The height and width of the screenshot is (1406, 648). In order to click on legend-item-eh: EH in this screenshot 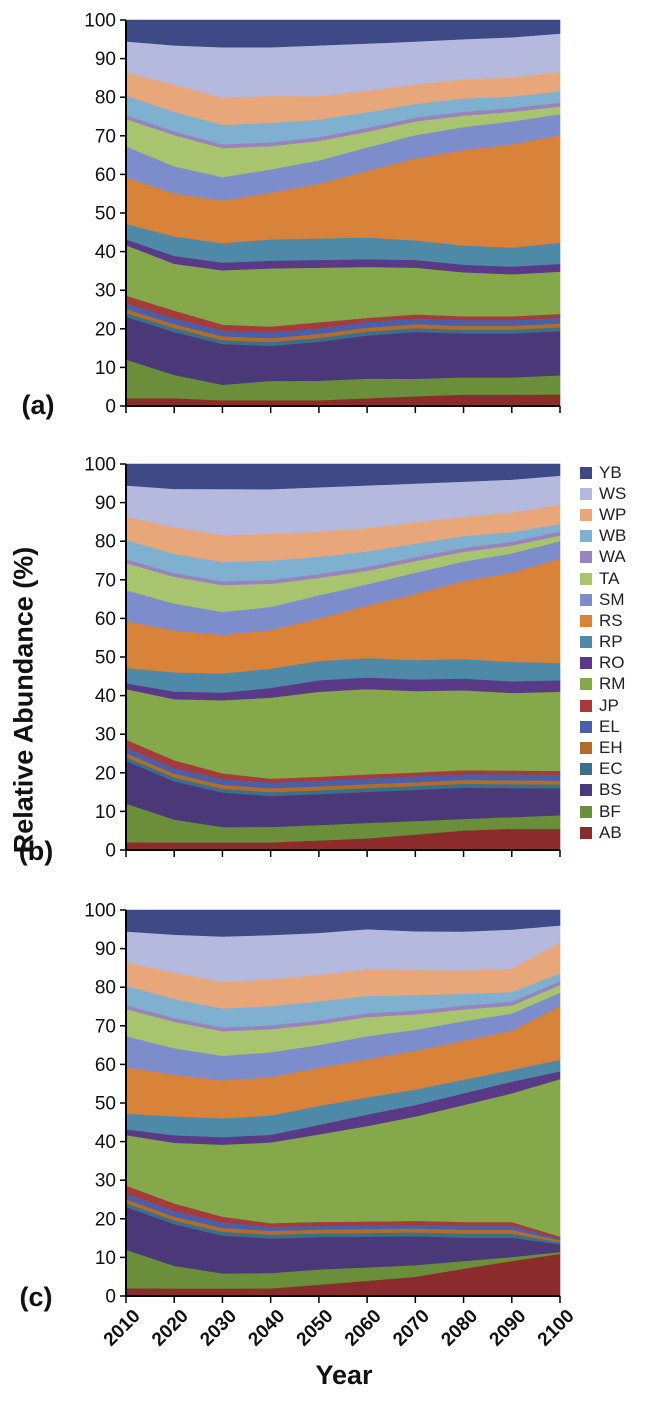, I will do `click(603, 747)`.